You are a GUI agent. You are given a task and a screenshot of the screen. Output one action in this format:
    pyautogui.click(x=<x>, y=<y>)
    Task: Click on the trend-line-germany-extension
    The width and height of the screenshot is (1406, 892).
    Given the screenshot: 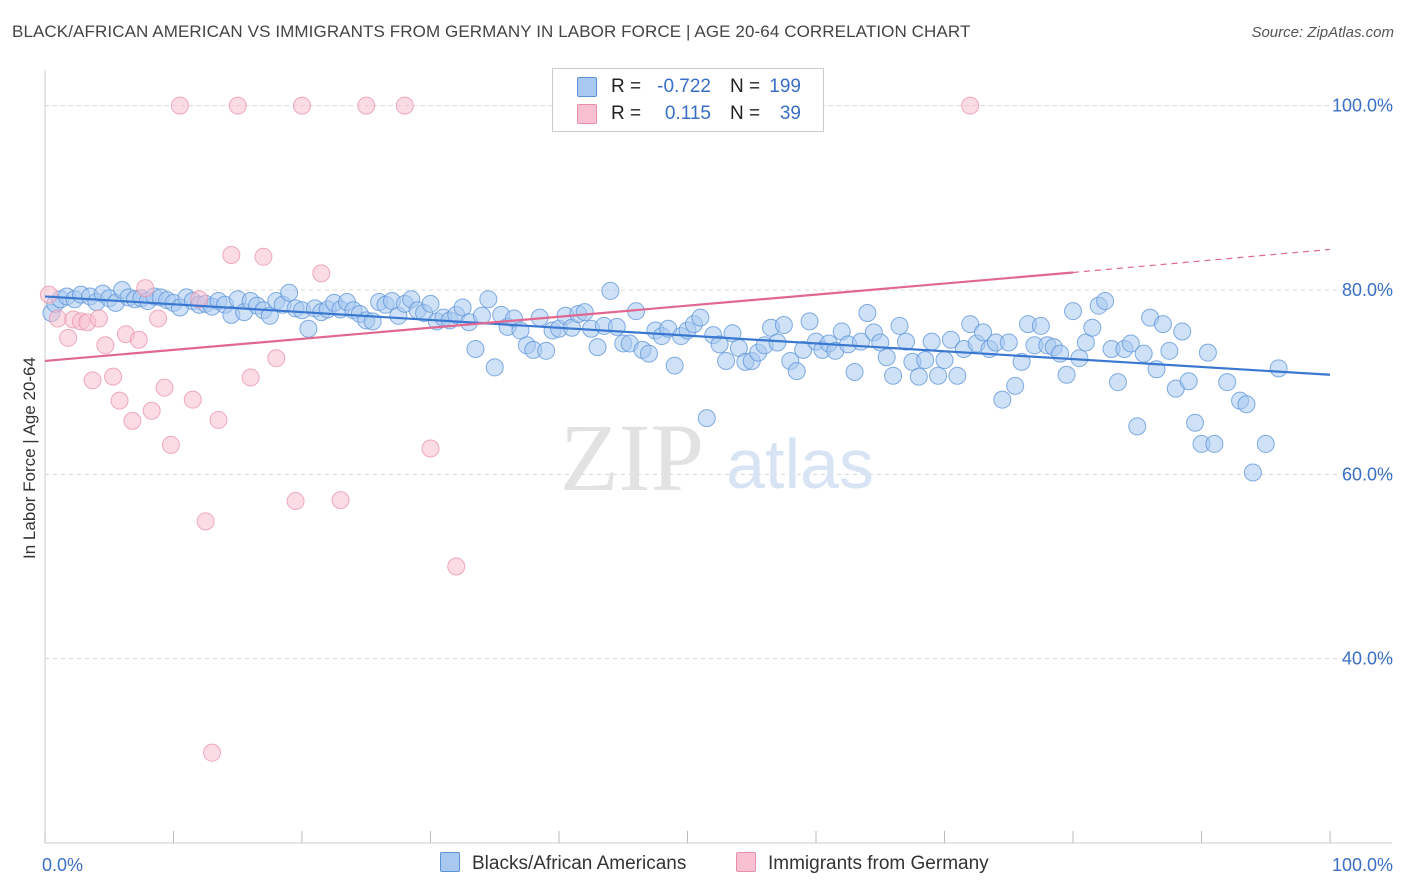 What is the action you would take?
    pyautogui.click(x=1201, y=261)
    